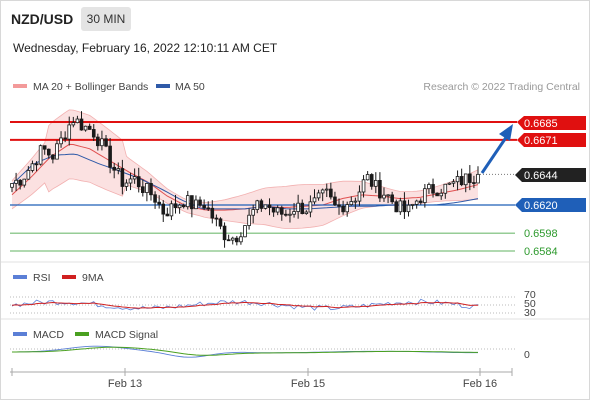 The height and width of the screenshot is (400, 590). Describe the element at coordinates (541, 124) in the screenshot. I see `svg-text: 0.6685` at that location.